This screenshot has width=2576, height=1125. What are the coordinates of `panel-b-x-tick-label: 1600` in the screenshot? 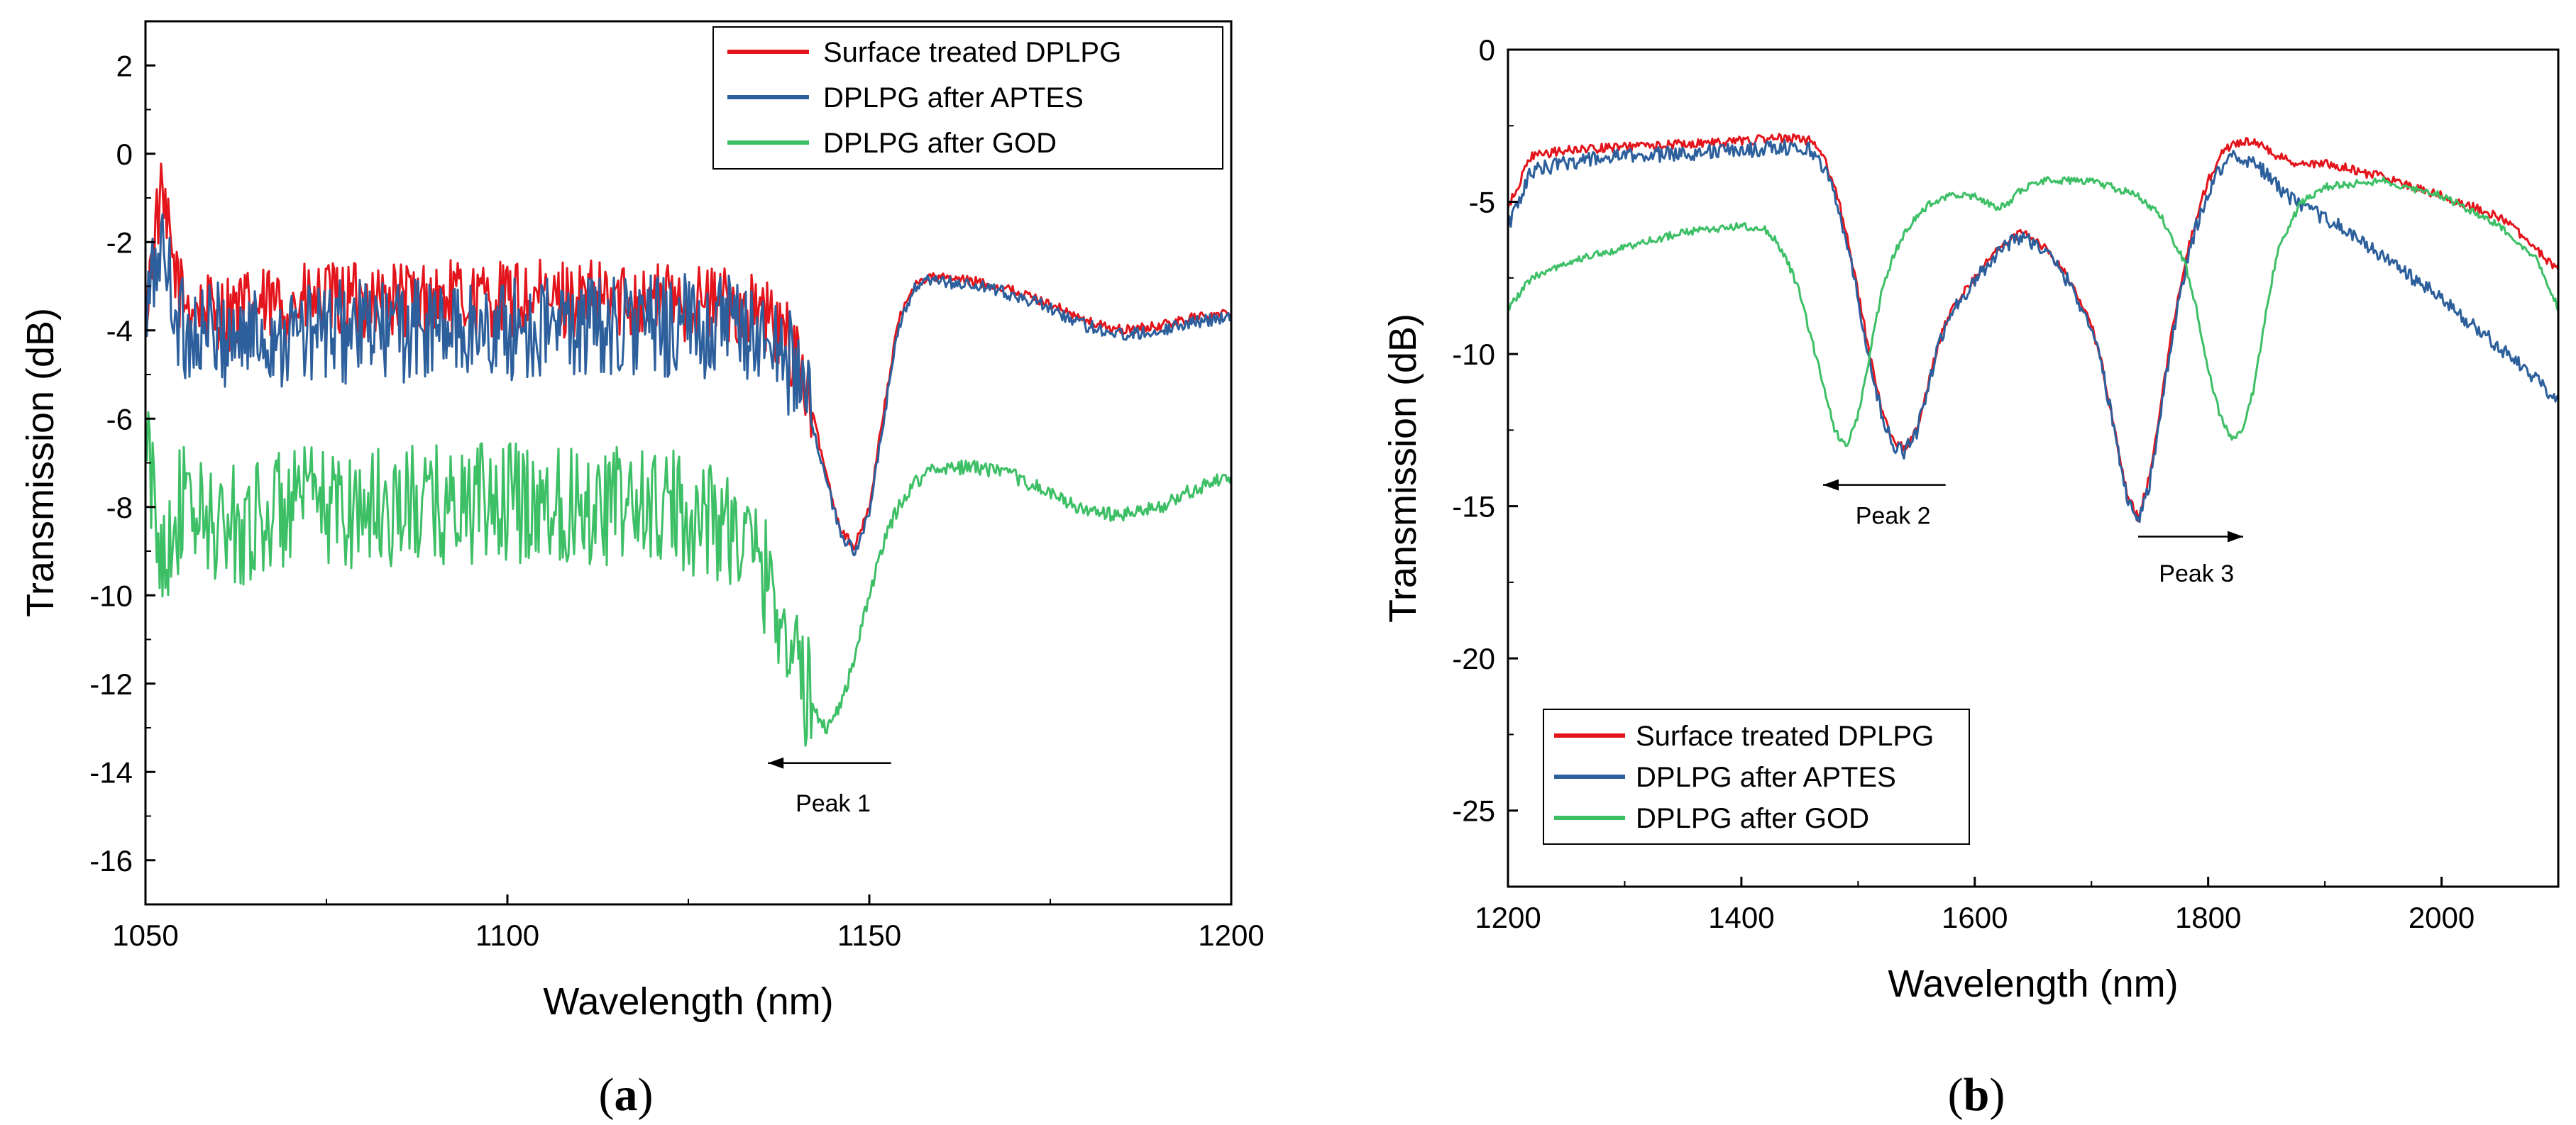 It's located at (1975, 918).